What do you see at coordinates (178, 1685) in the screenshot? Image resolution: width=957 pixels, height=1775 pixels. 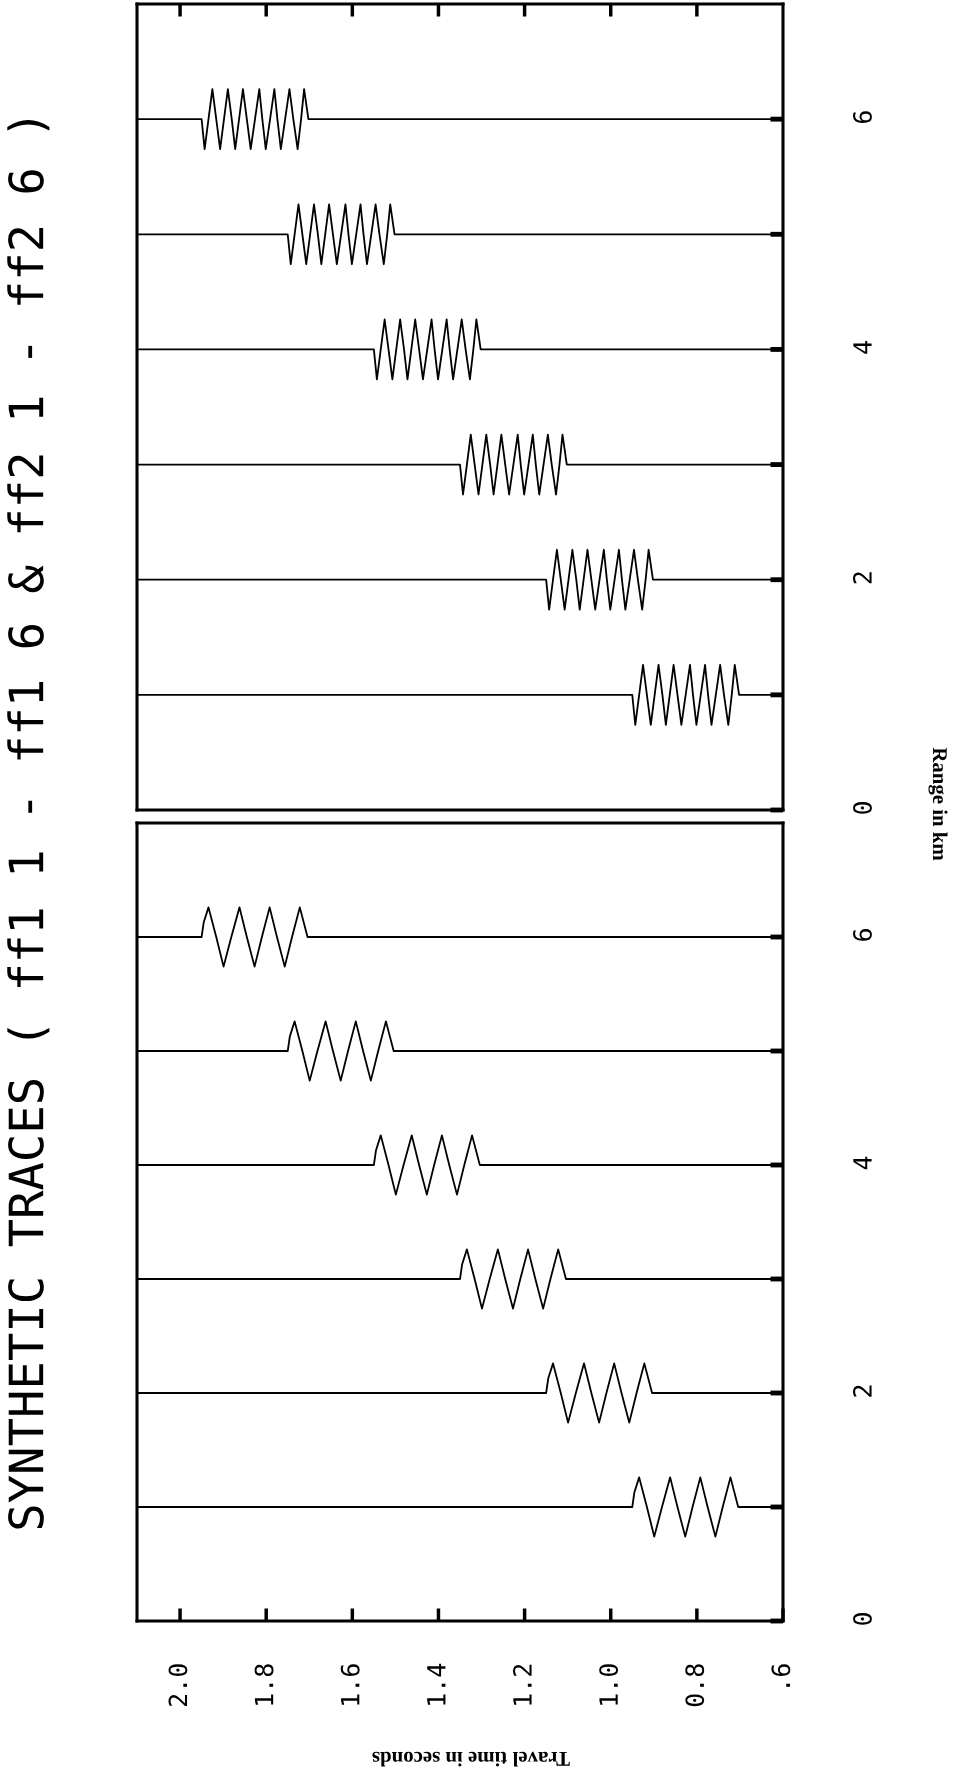 I see `x-tick-label: 2.0` at bounding box center [178, 1685].